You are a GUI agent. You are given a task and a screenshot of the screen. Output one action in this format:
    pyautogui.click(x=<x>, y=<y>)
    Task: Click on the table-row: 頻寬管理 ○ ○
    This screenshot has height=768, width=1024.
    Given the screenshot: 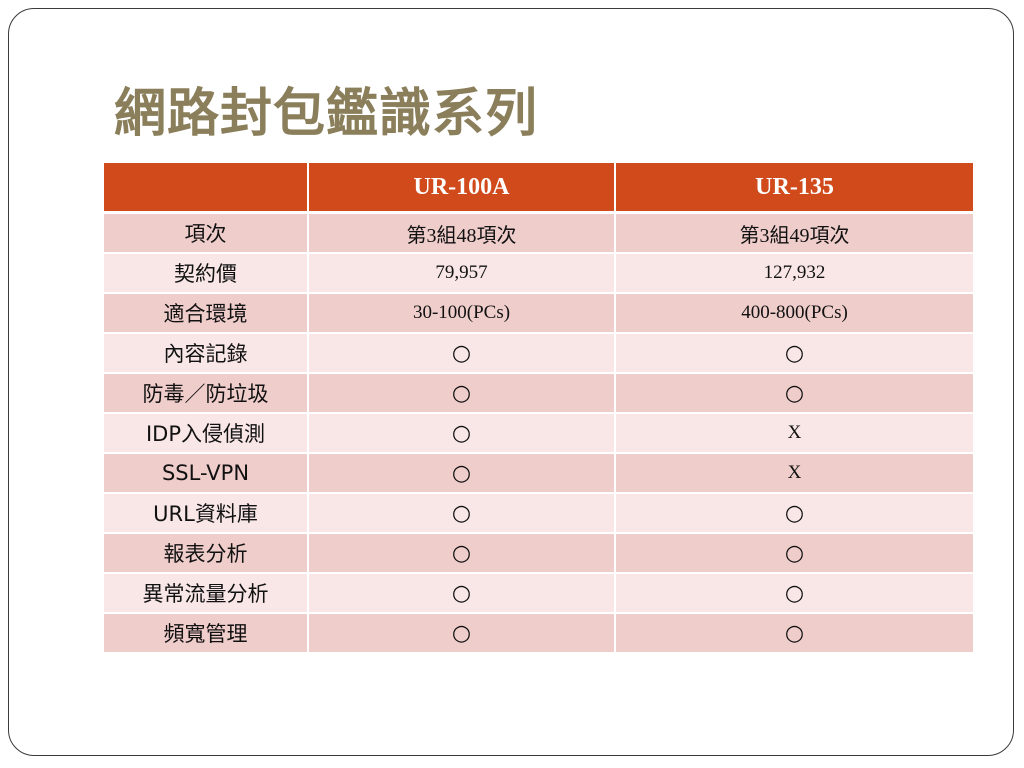 What is the action you would take?
    pyautogui.click(x=538, y=633)
    